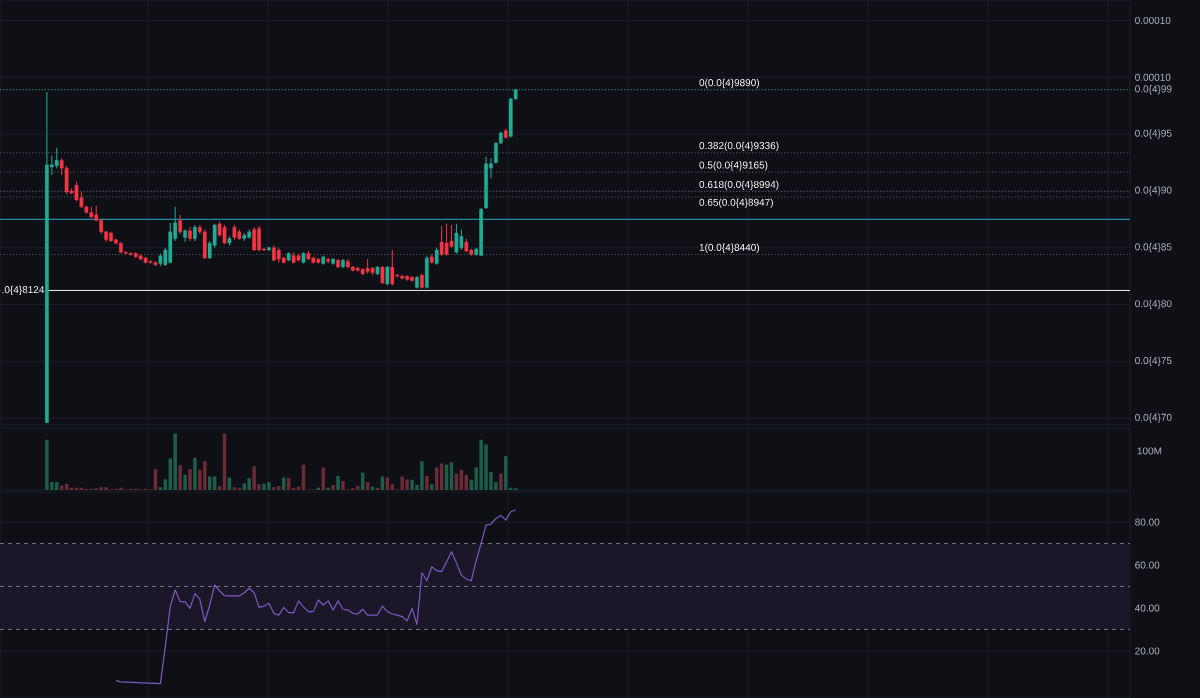 The image size is (1200, 698). Describe the element at coordinates (1153, 248) in the screenshot. I see `y-tick-label: 0.0{4}85` at that location.